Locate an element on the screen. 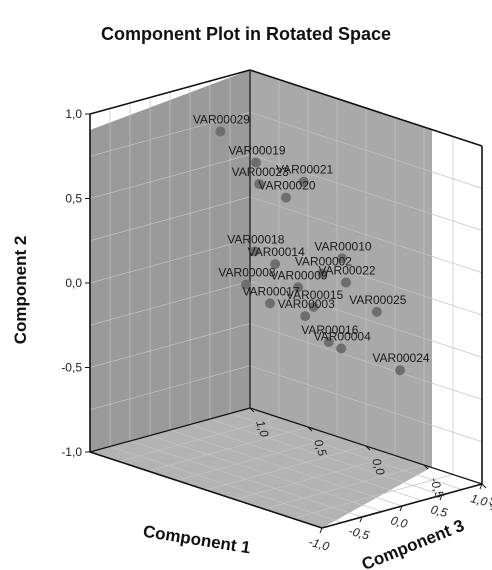 This screenshot has height=570, width=492. data-point-var00010 is located at coordinates (342, 258).